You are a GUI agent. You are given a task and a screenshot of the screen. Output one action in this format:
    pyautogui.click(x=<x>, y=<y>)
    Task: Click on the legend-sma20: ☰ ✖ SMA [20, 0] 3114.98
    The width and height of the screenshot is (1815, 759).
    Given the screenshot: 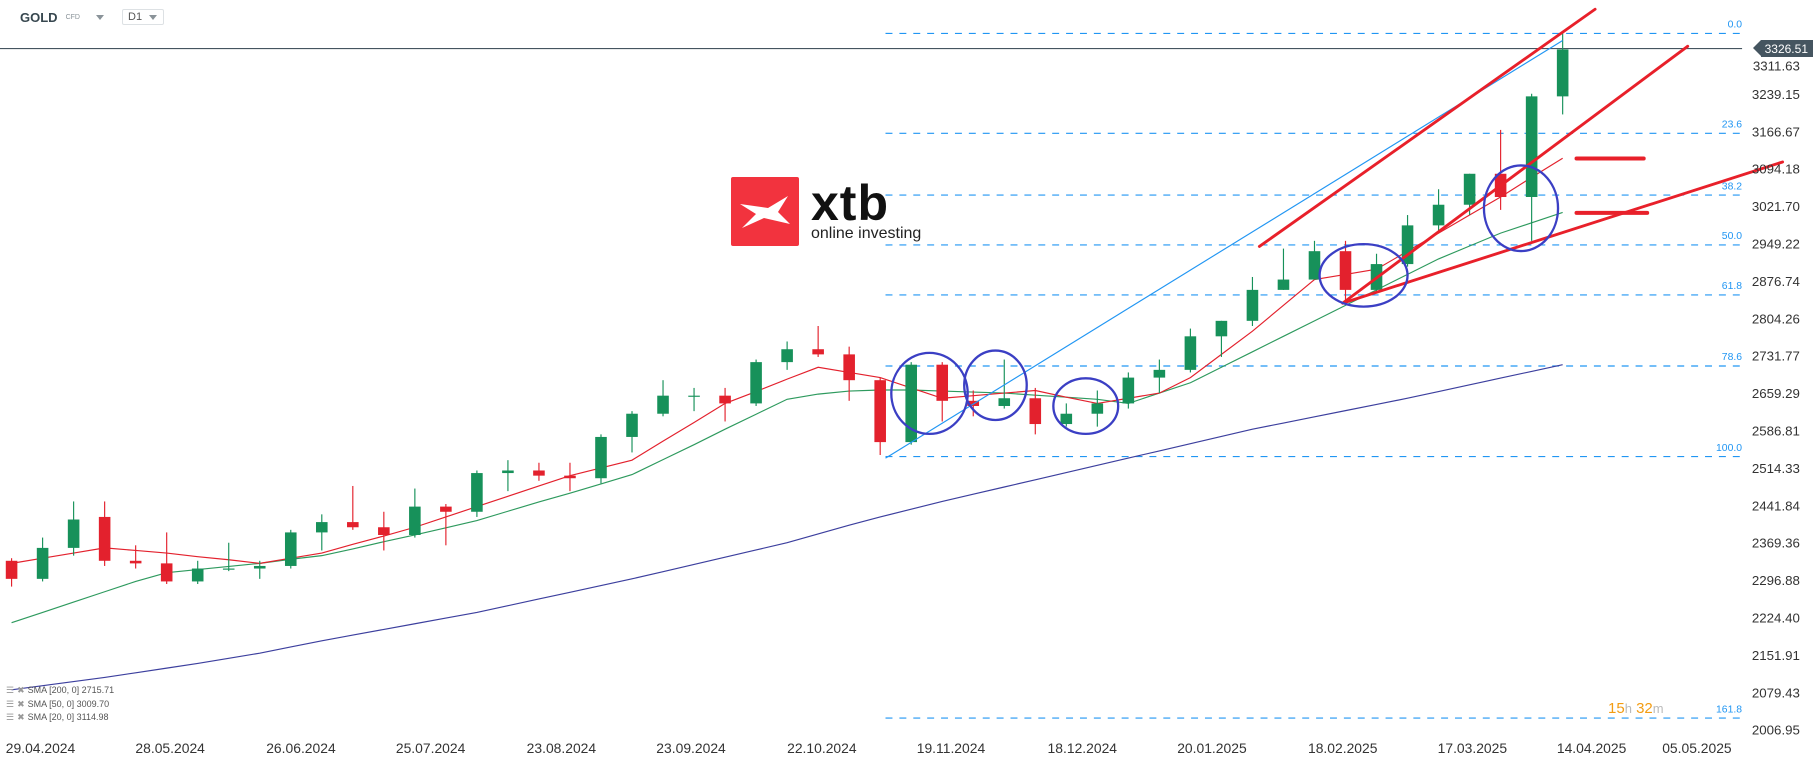 What is the action you would take?
    pyautogui.click(x=60, y=718)
    